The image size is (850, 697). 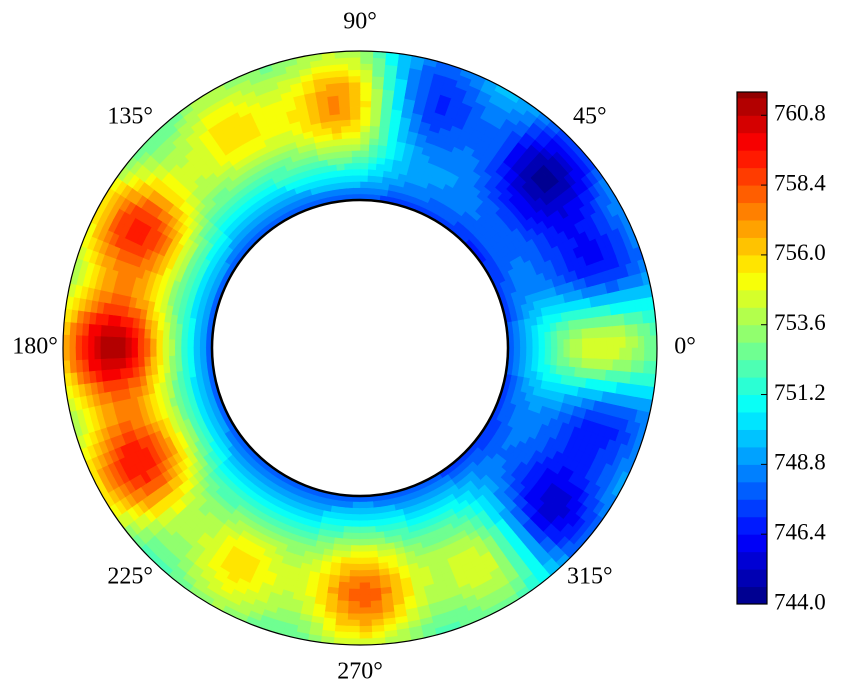 I want to click on theta-tick-label: 270°, so click(x=360, y=672).